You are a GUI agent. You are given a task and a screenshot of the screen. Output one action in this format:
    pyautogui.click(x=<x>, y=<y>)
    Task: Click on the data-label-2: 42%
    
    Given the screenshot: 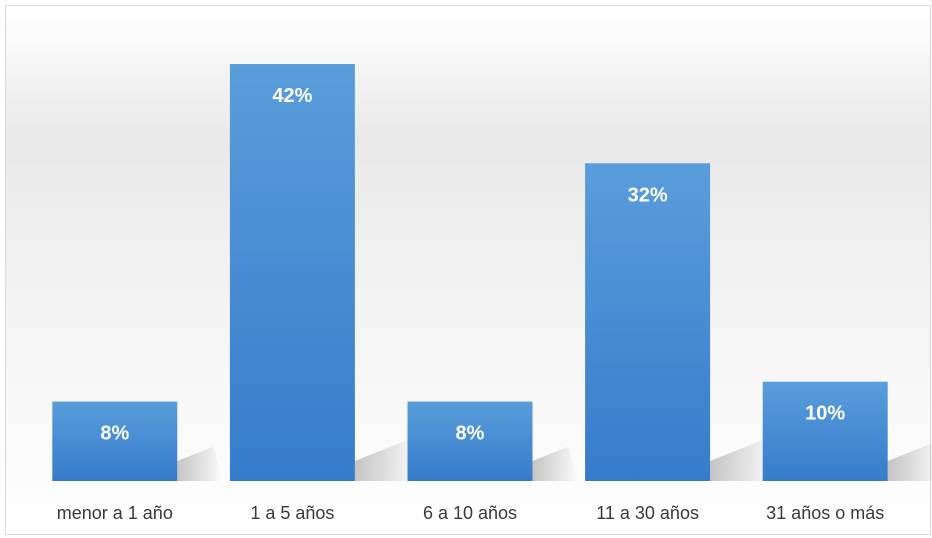 What is the action you would take?
    pyautogui.click(x=292, y=96)
    